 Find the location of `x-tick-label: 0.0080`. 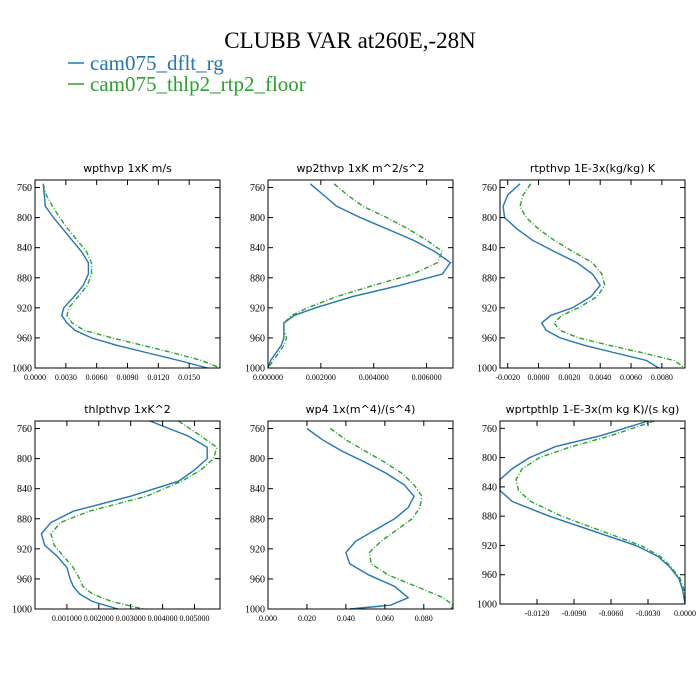

x-tick-label: 0.0080 is located at coordinates (662, 377).